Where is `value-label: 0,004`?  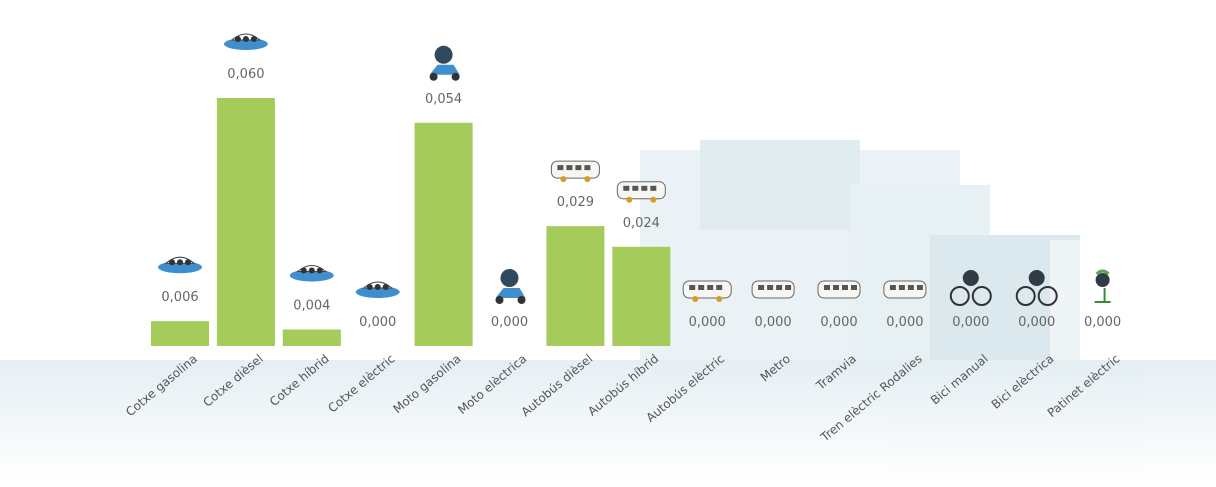 value-label: 0,004 is located at coordinates (311, 305).